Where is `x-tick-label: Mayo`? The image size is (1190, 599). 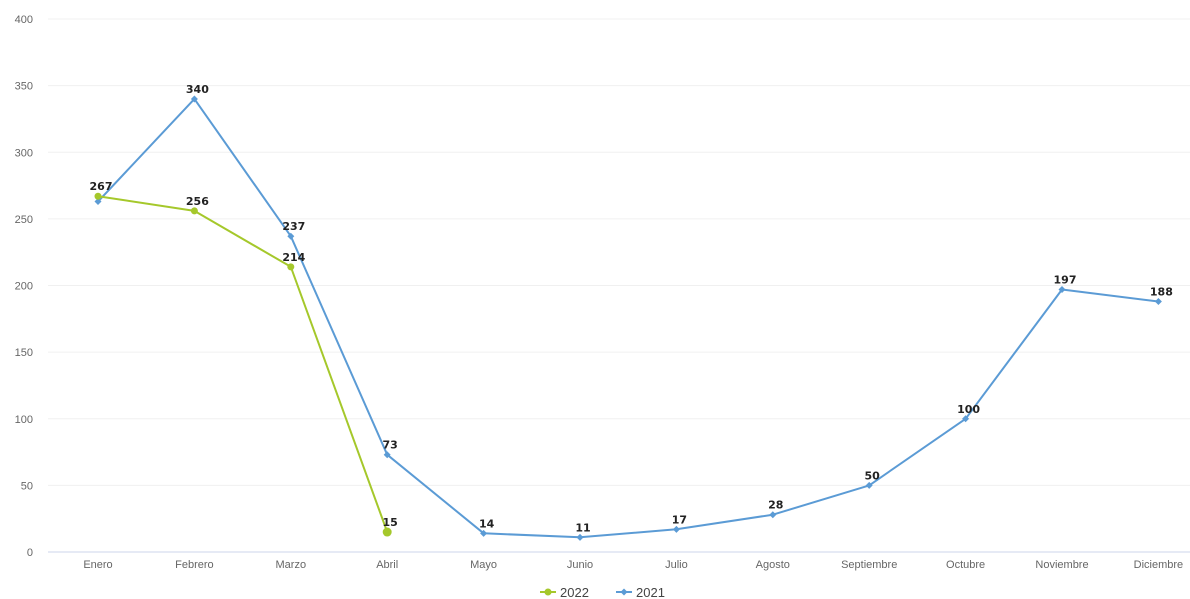
x-tick-label: Mayo is located at coordinates (483, 565).